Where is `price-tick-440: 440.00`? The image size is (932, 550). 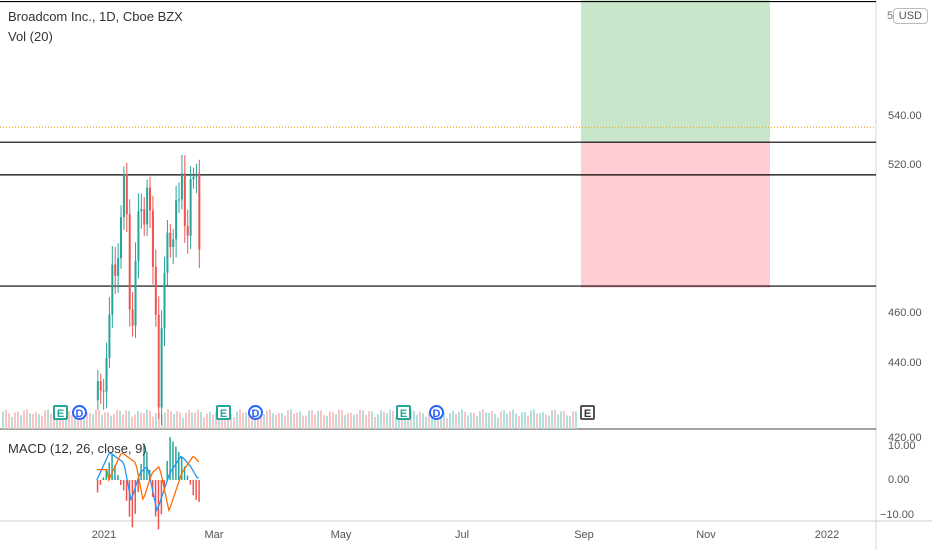 price-tick-440: 440.00 is located at coordinates (905, 363).